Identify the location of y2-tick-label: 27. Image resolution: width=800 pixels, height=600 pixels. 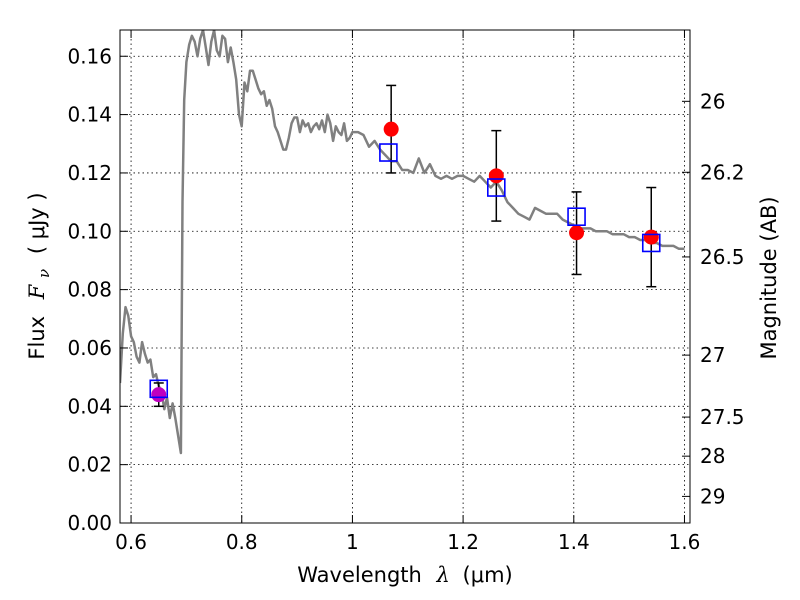
(712, 355).